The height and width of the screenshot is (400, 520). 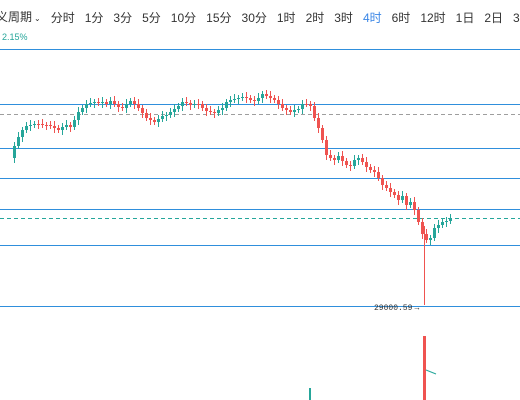 I want to click on interval-tab: 30分, so click(x=254, y=18).